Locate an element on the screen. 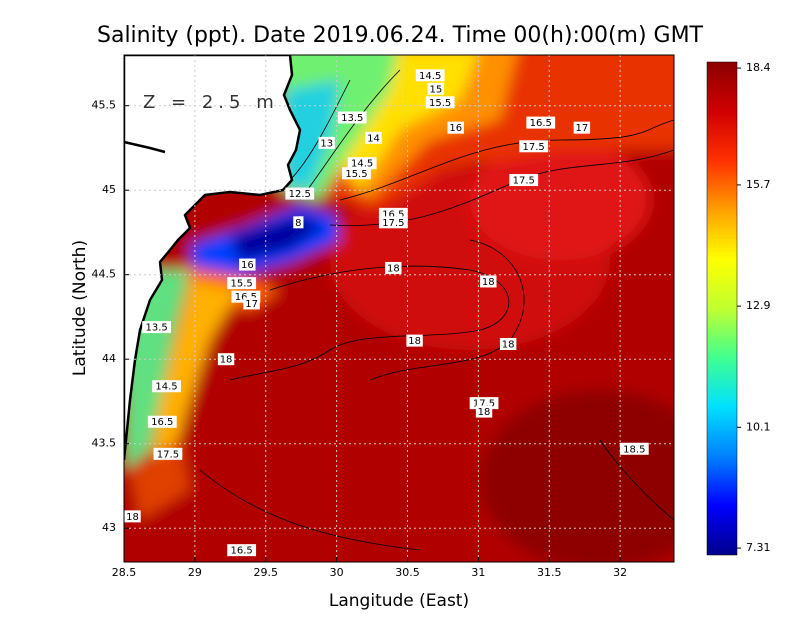  colorbar is located at coordinates (722, 308).